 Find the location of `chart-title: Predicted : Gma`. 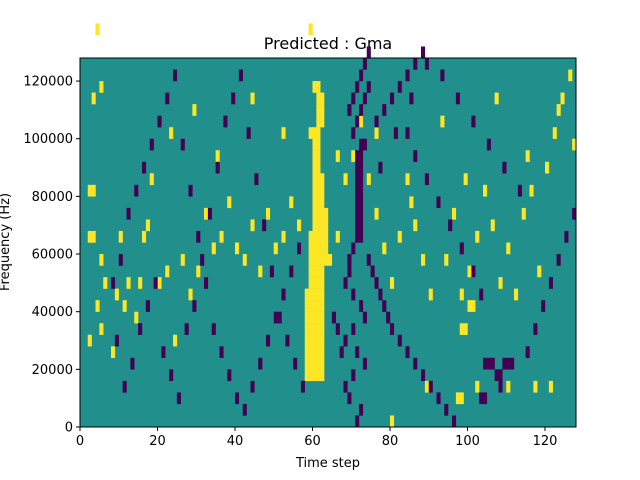

chart-title: Predicted : Gma is located at coordinates (328, 43).